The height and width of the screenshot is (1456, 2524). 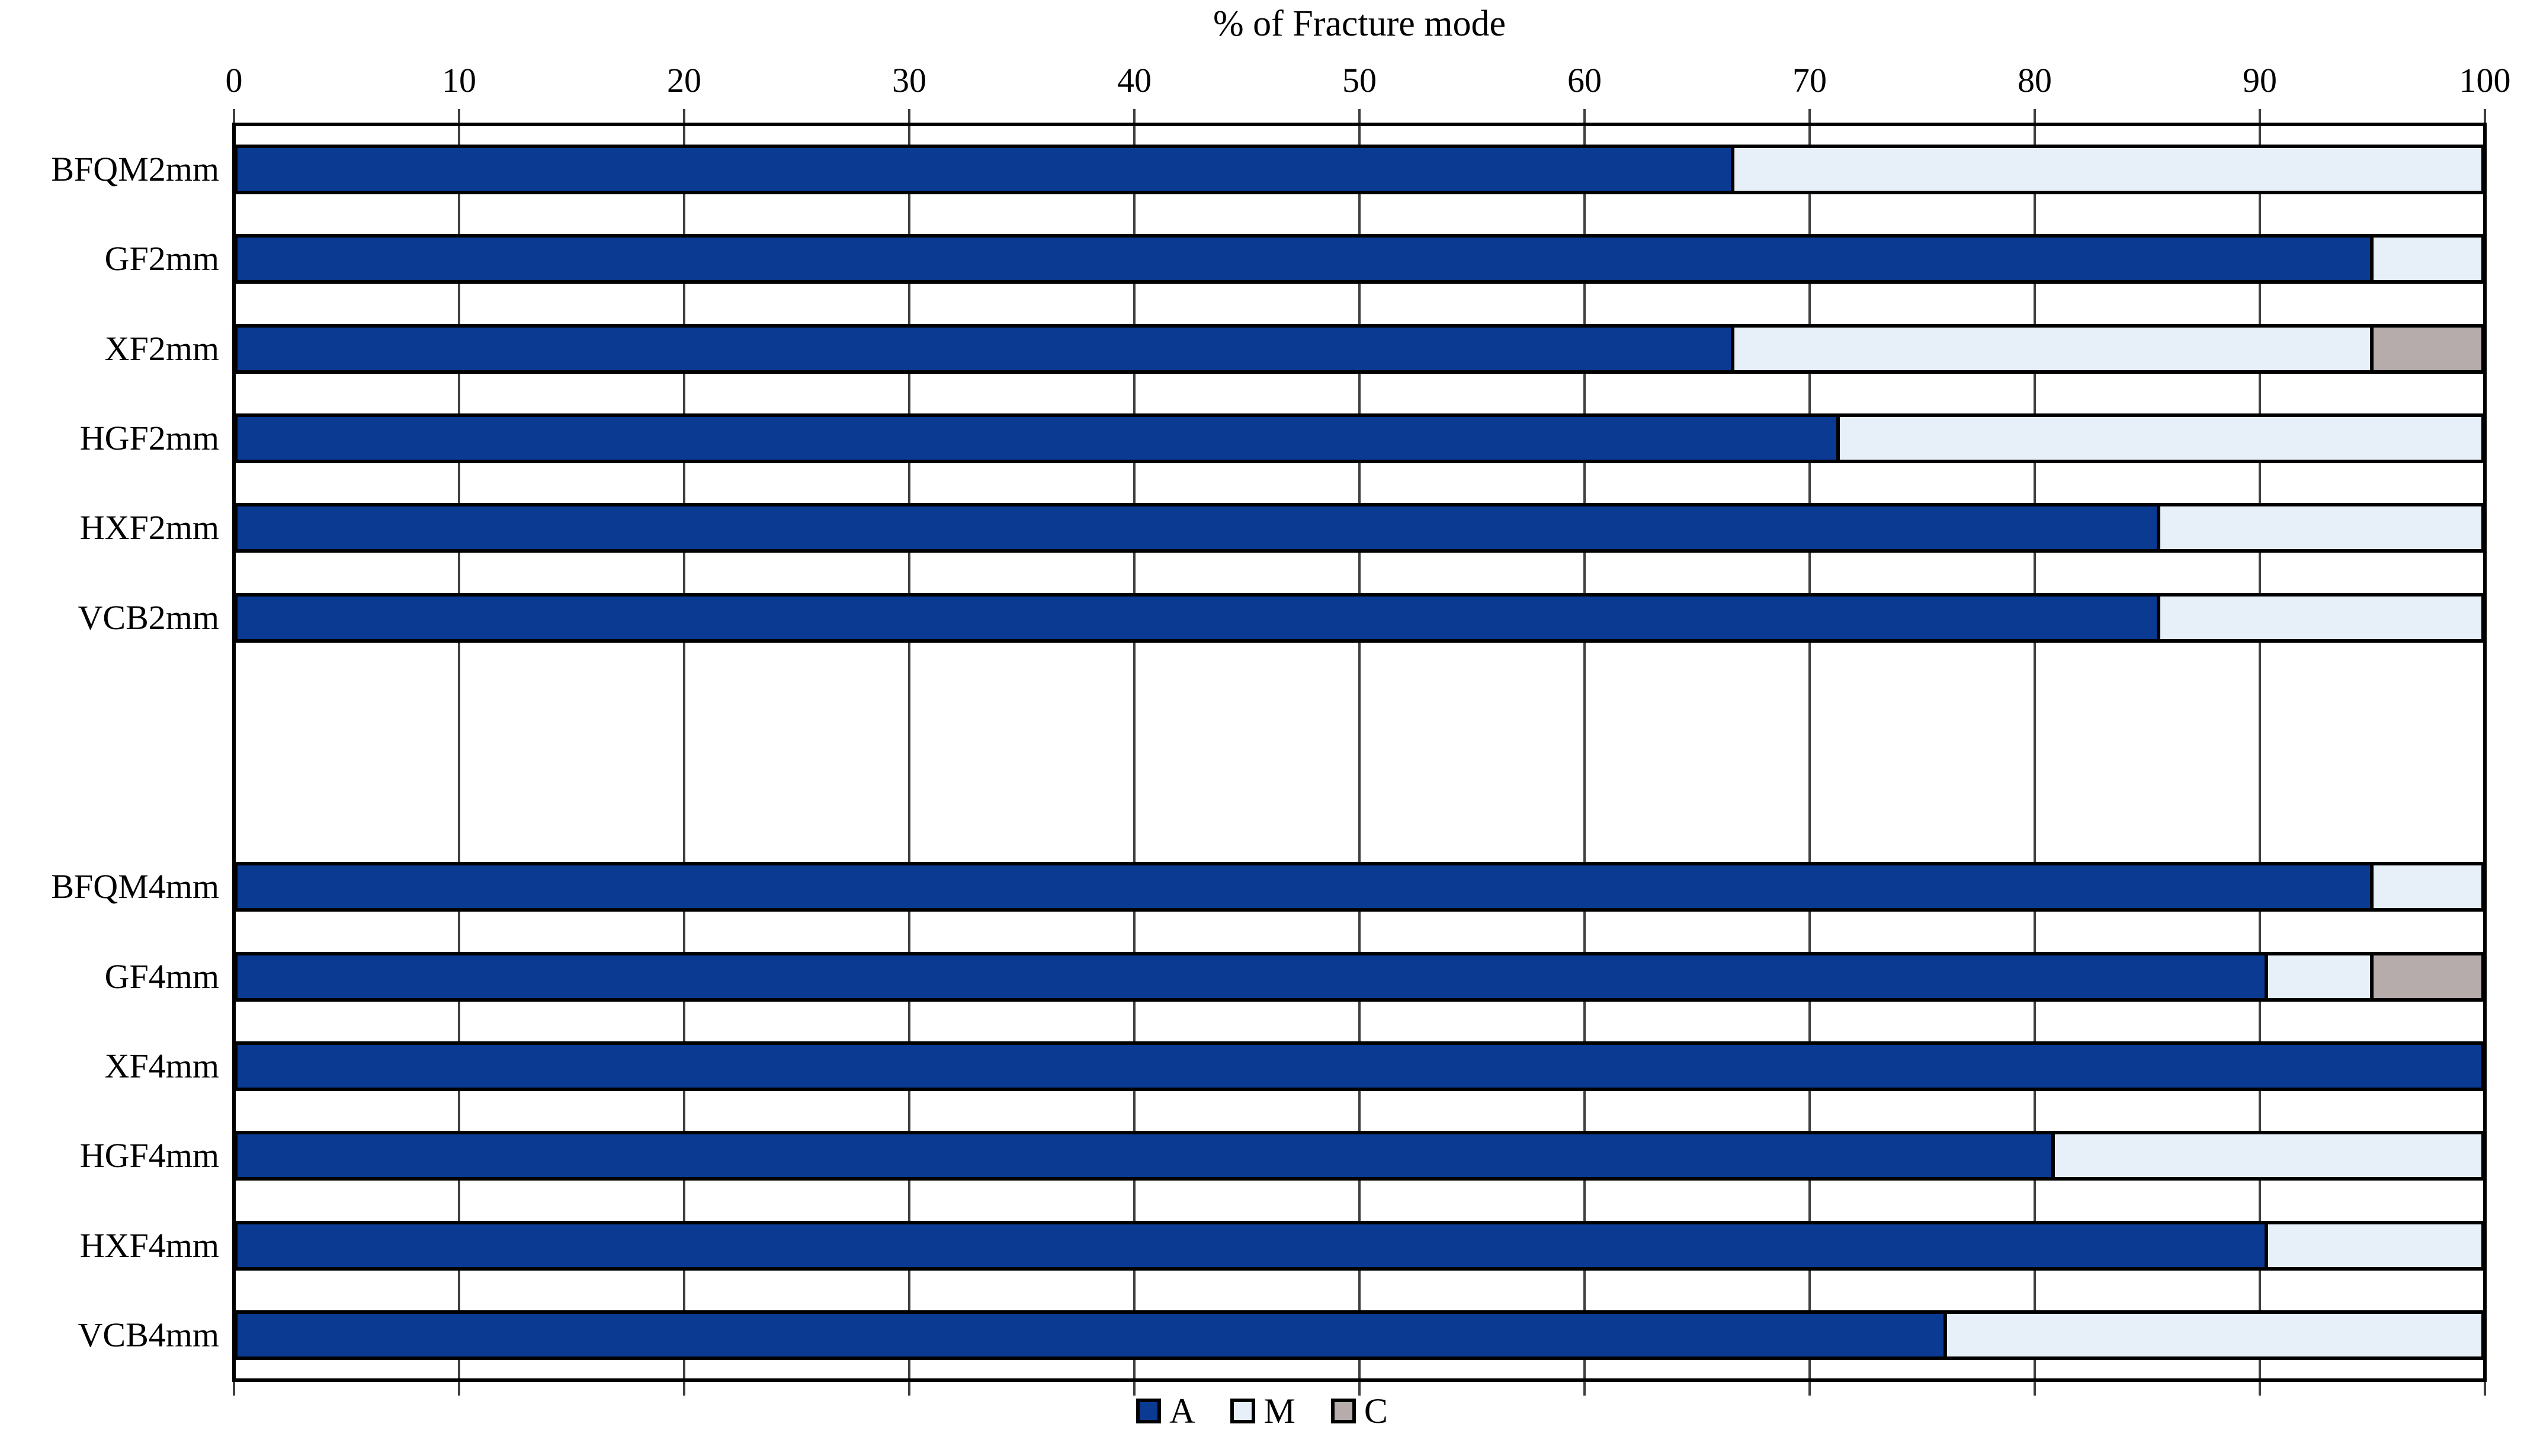 What do you see at coordinates (1243, 1411) in the screenshot?
I see `legend-swatch-m` at bounding box center [1243, 1411].